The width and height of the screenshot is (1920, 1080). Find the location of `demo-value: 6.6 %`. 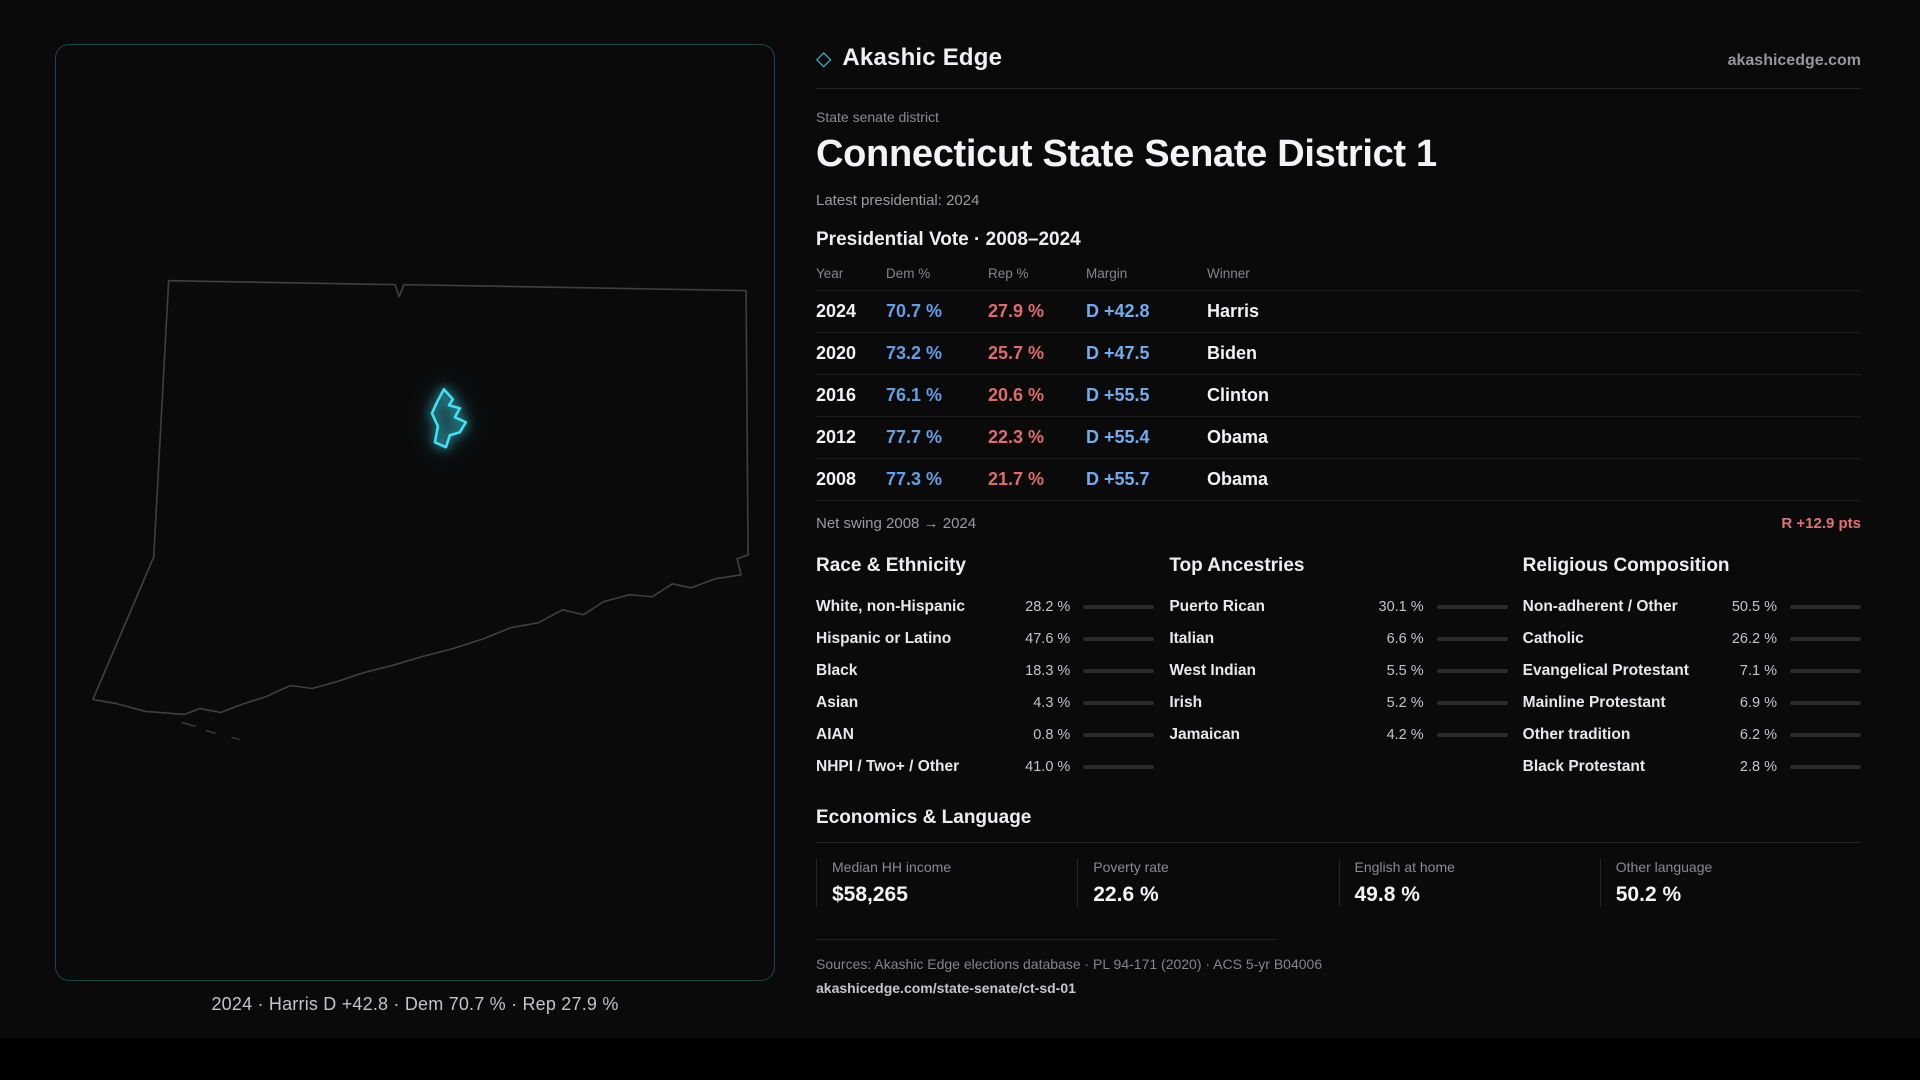

demo-value: 6.6 % is located at coordinates (1405, 639).